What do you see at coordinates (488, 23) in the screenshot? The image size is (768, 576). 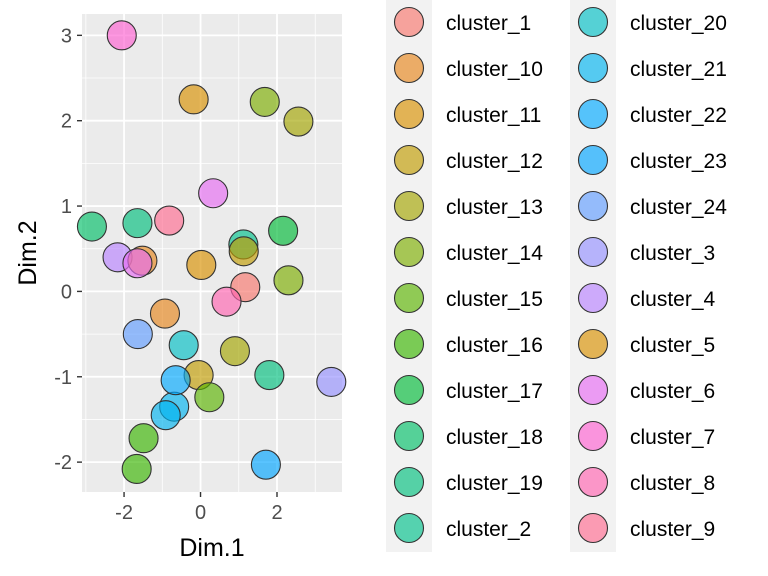 I see `legend-label-cluster-1: cluster_1` at bounding box center [488, 23].